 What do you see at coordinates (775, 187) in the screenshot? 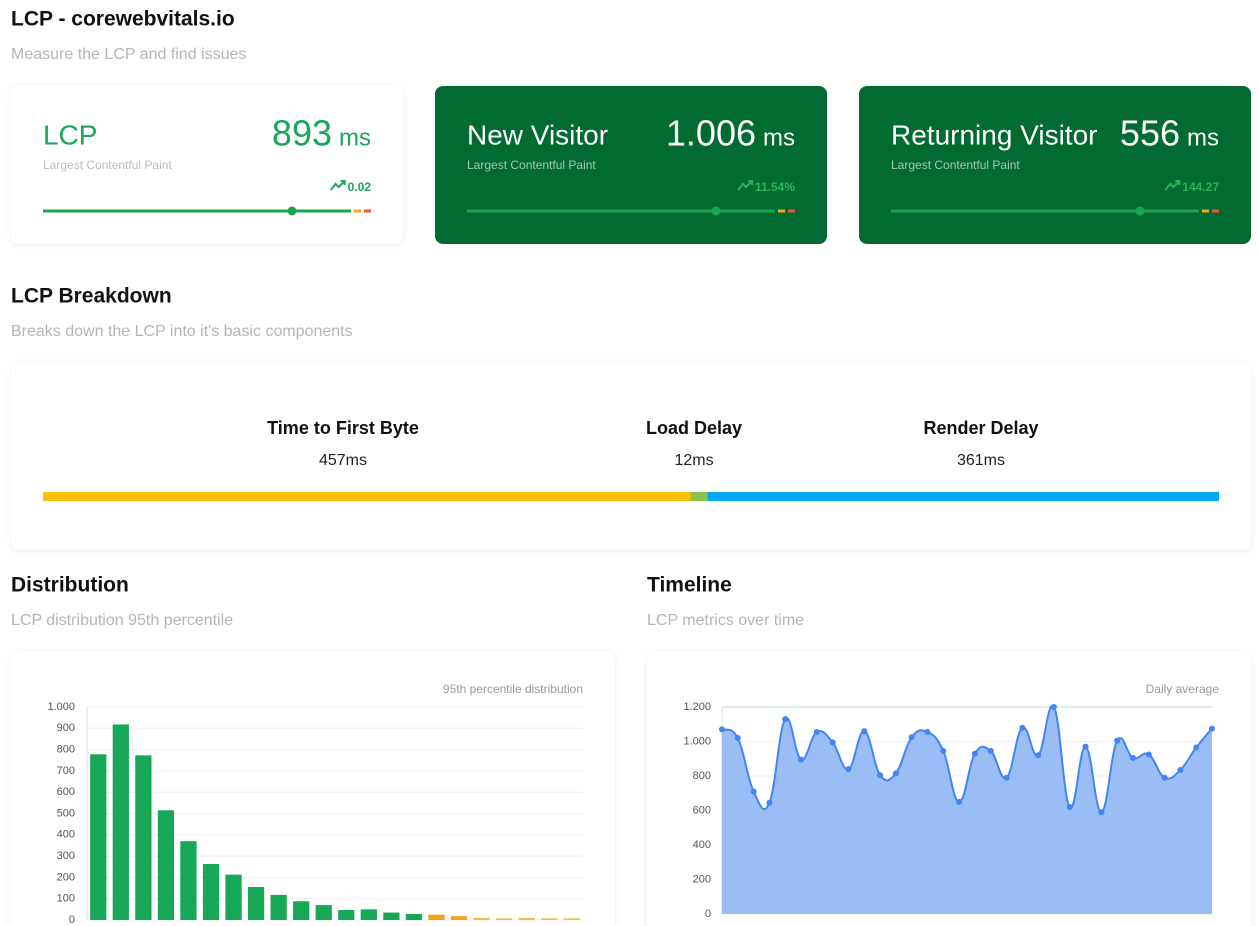
I see `trend-value: 11.54%` at bounding box center [775, 187].